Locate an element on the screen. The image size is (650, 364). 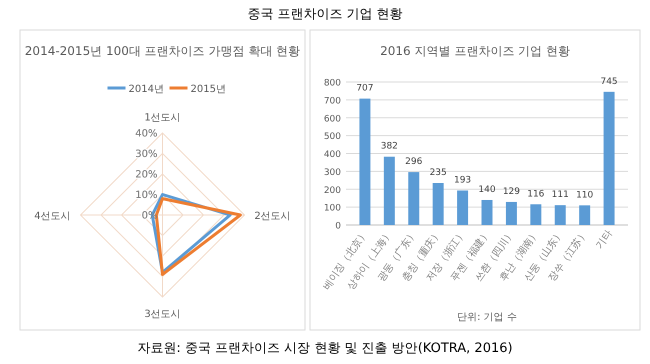
data-label: 235 is located at coordinates (438, 173).